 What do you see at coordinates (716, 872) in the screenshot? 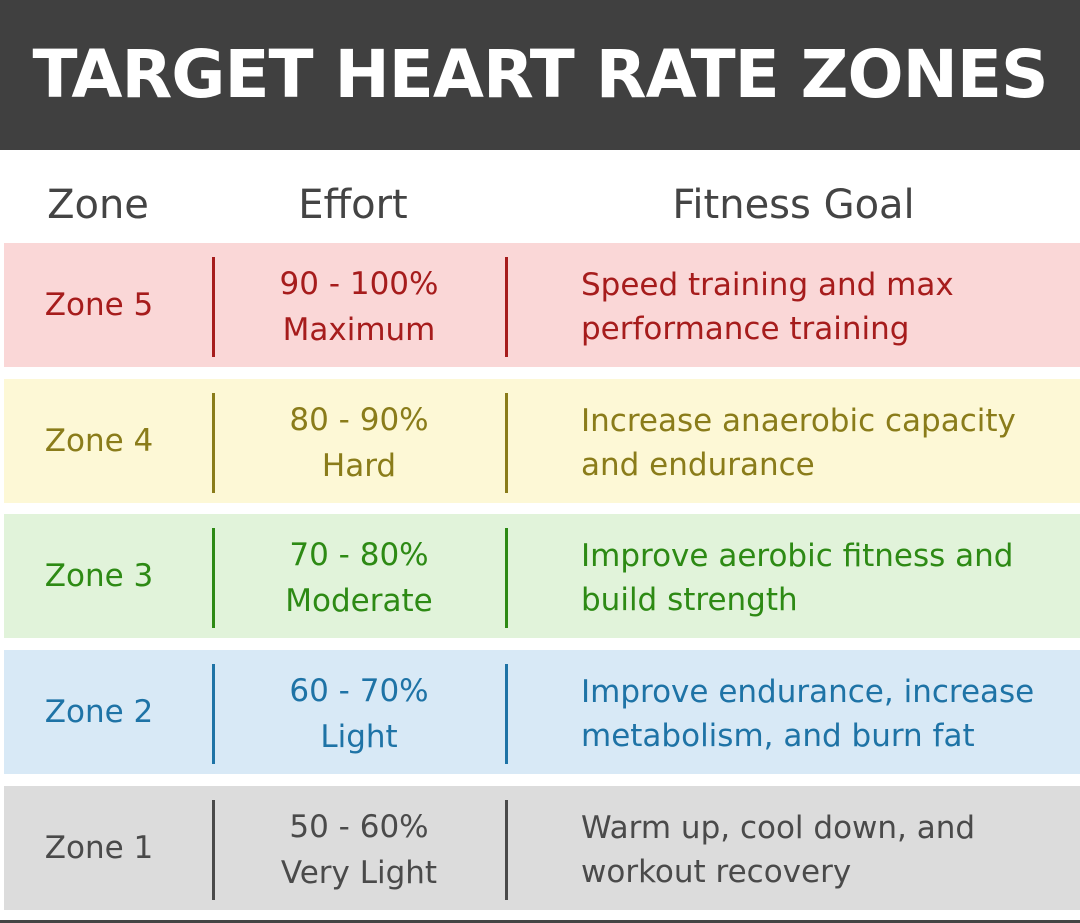
I see `goal-line-2: workout recovery` at bounding box center [716, 872].